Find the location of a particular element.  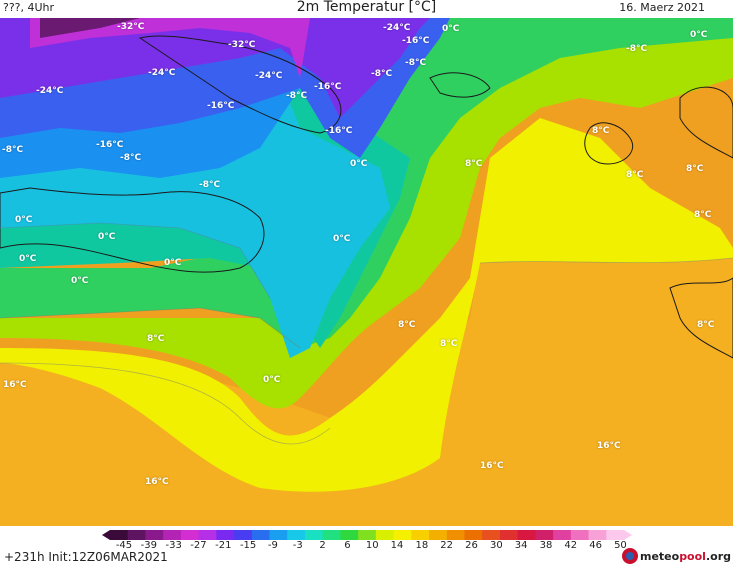

colorbar-tick-label: -33 is located at coordinates (173, 545).